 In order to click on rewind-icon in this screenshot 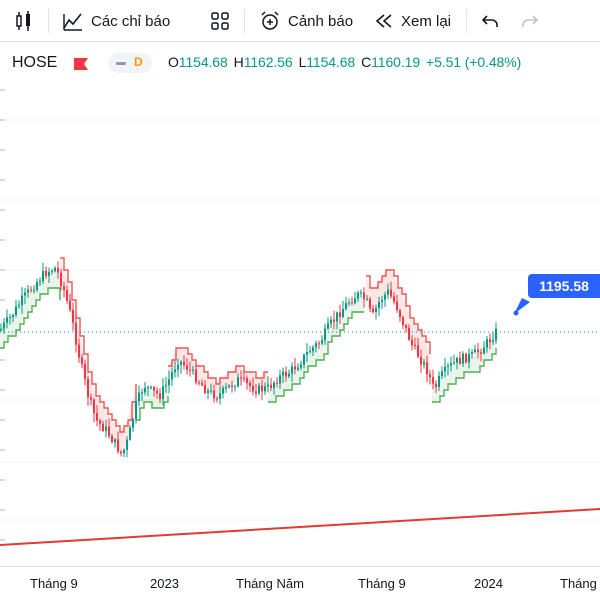, I will do `click(384, 21)`.